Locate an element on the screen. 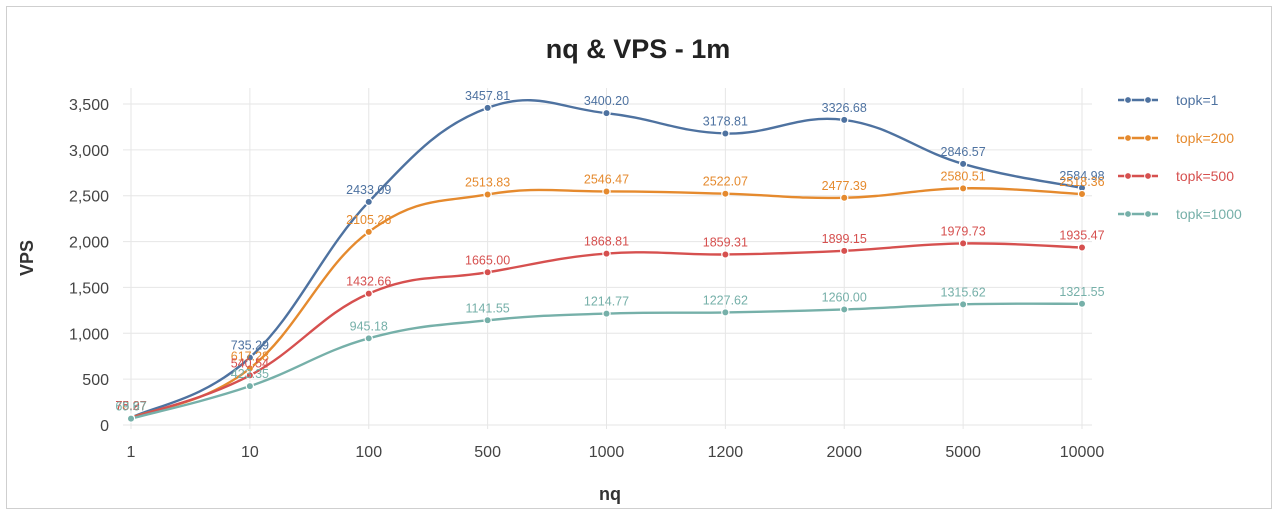  y-tick-label: 1,000 is located at coordinates (89, 334).